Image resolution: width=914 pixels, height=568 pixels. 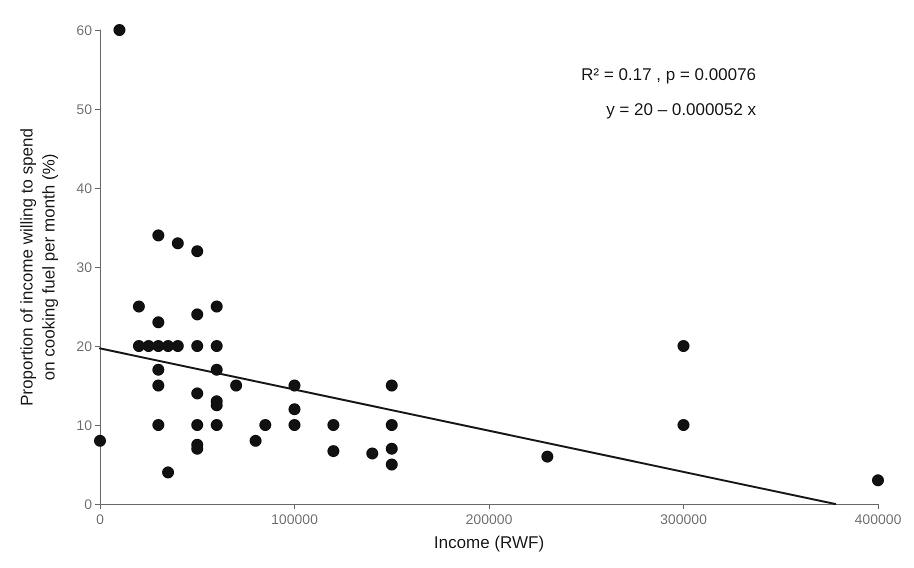 What do you see at coordinates (489, 542) in the screenshot?
I see `x-axis-title: Income (RWF)` at bounding box center [489, 542].